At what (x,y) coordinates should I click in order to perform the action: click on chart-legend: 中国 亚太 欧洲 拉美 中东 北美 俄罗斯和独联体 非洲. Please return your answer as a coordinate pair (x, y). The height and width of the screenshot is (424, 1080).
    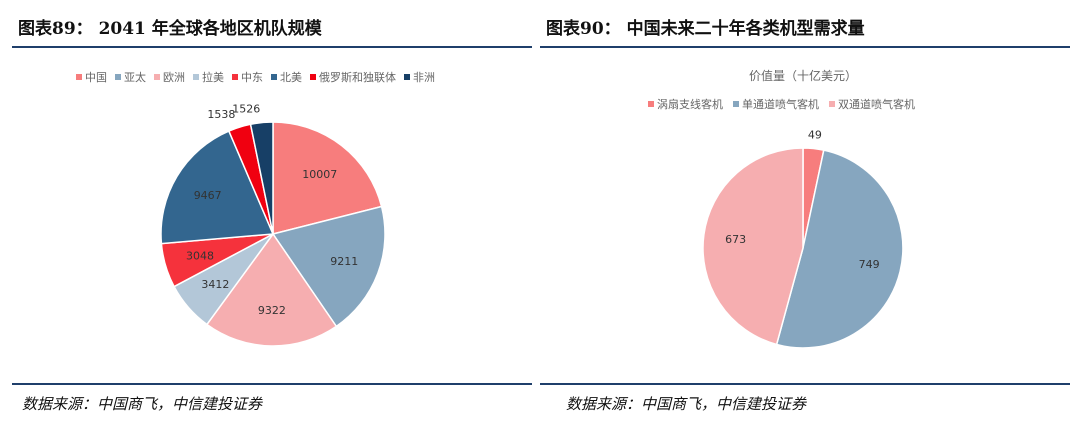
    Looking at the image, I should click on (255, 77).